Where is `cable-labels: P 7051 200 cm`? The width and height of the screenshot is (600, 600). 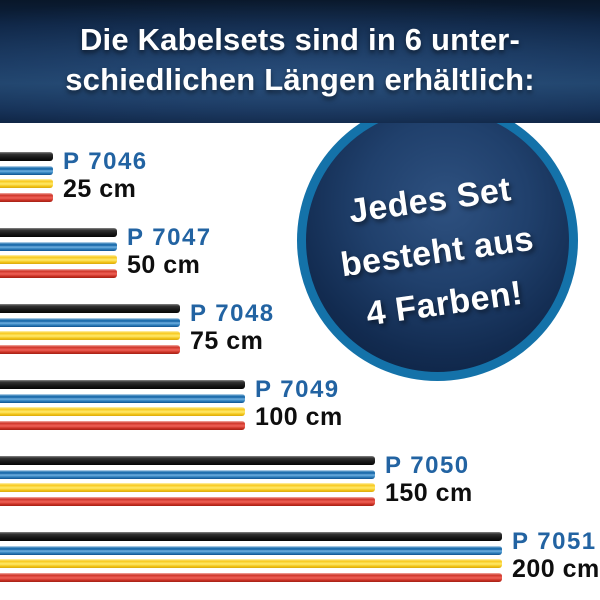
cable-labels: P 7051 200 cm is located at coordinates (556, 555).